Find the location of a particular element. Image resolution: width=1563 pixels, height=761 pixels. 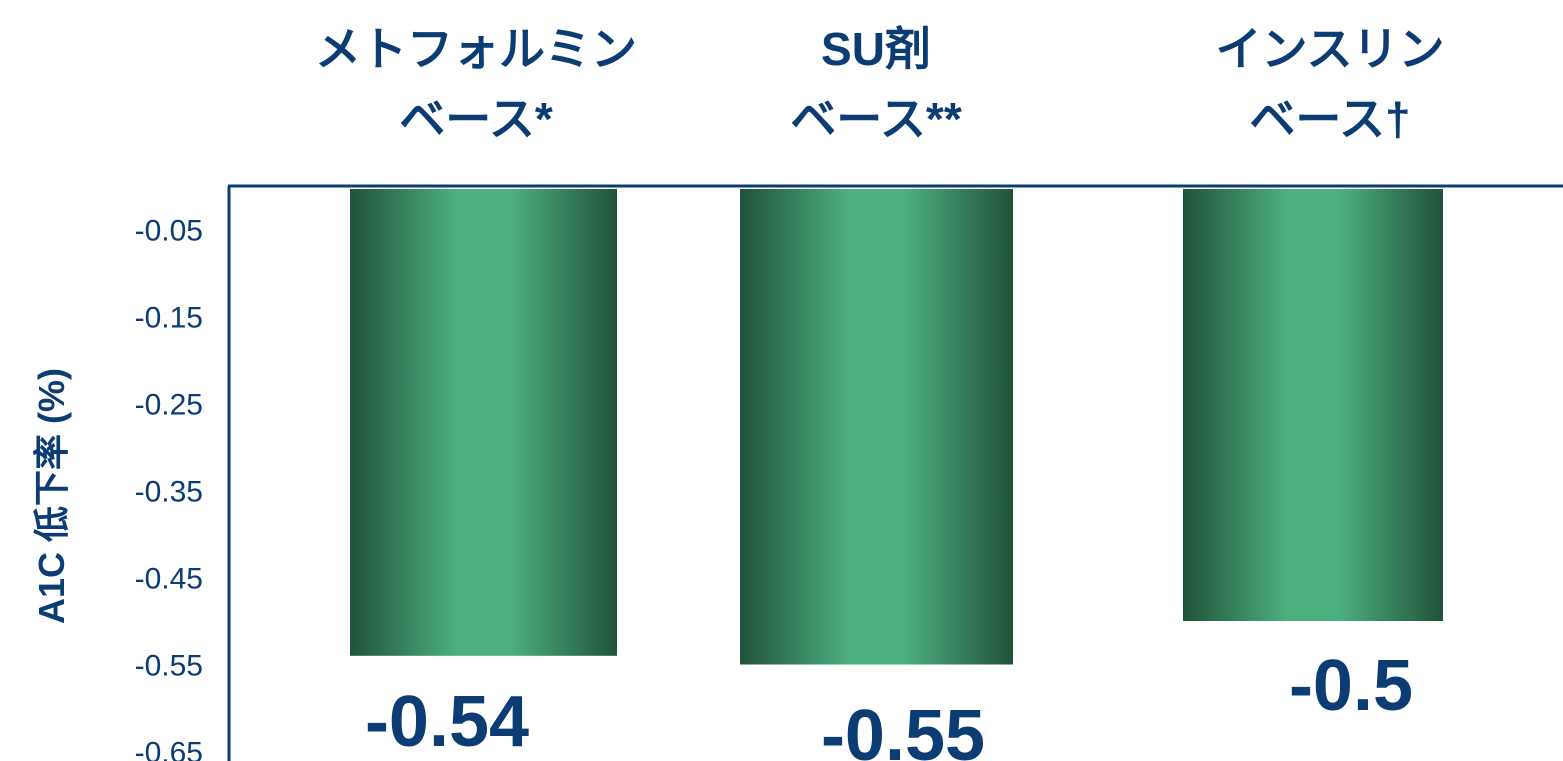

category-label: ベース** is located at coordinates (876, 119).